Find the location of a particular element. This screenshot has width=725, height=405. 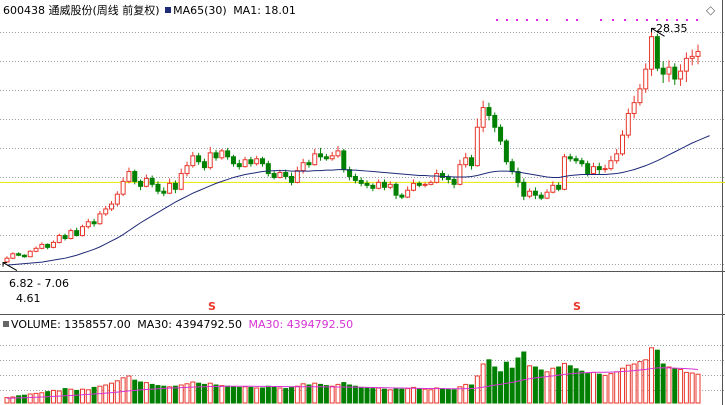

low-price-label: 4.61 is located at coordinates (28, 298).